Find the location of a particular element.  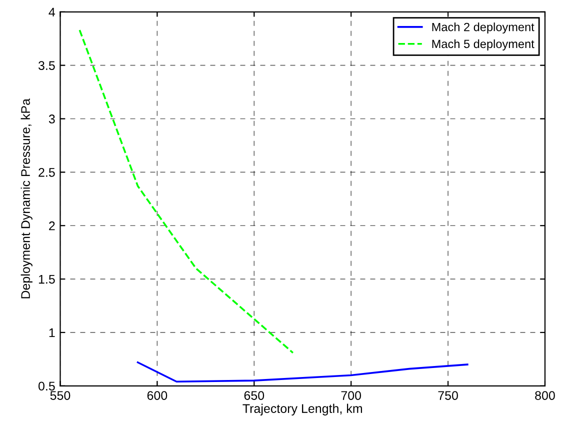

x-tick-label: 800 is located at coordinates (545, 395).